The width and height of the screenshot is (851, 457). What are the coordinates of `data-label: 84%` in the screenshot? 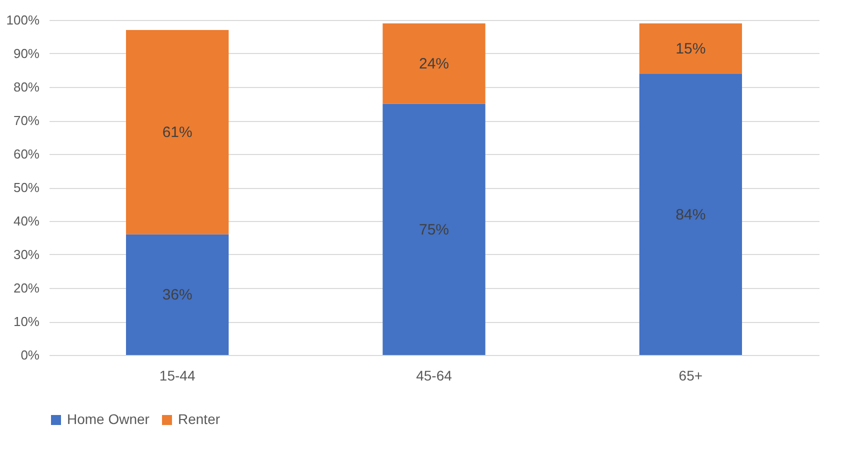 It's located at (691, 215).